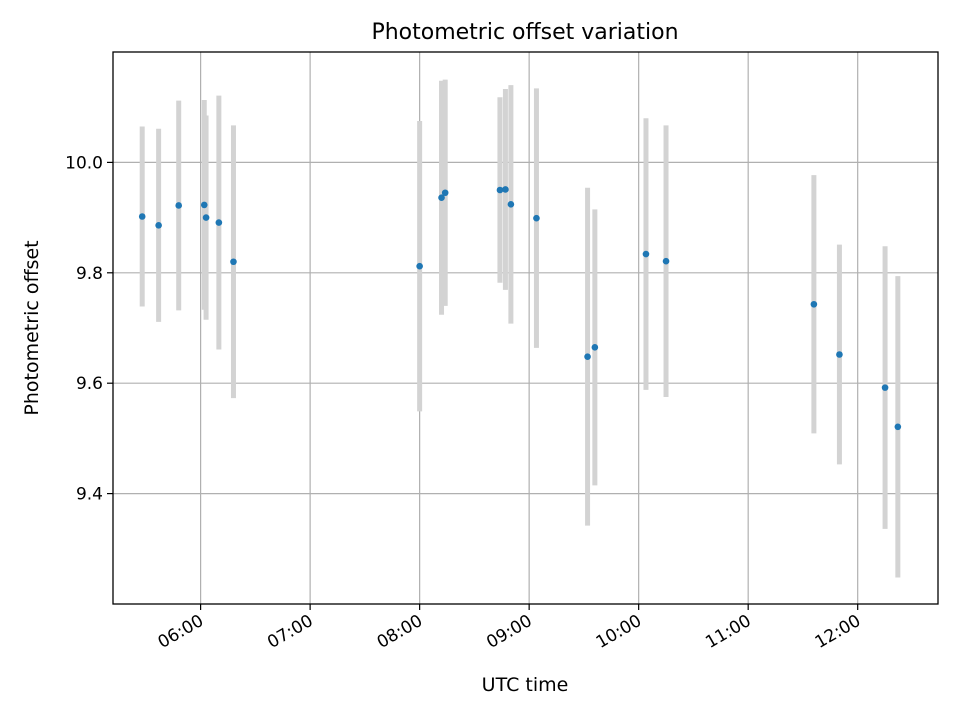 The width and height of the screenshot is (960, 720). Describe the element at coordinates (181, 632) in the screenshot. I see `x-tick-label: 06:00` at that location.